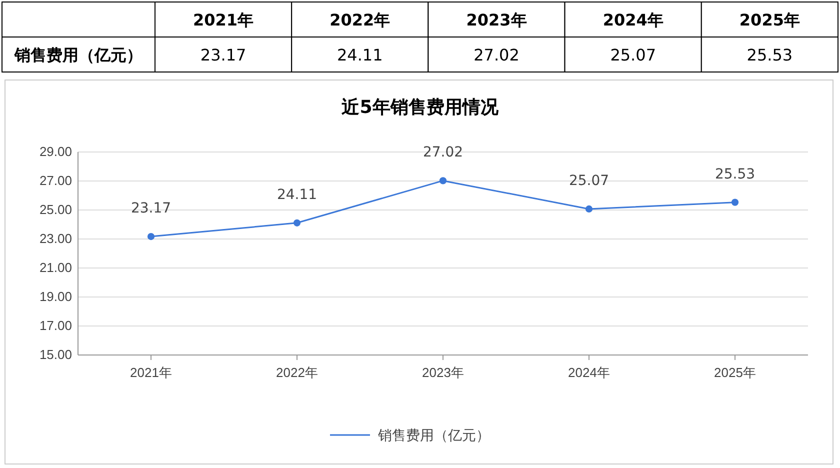  I want to click on chart-title: 近5年销售费用情况, so click(420, 107).